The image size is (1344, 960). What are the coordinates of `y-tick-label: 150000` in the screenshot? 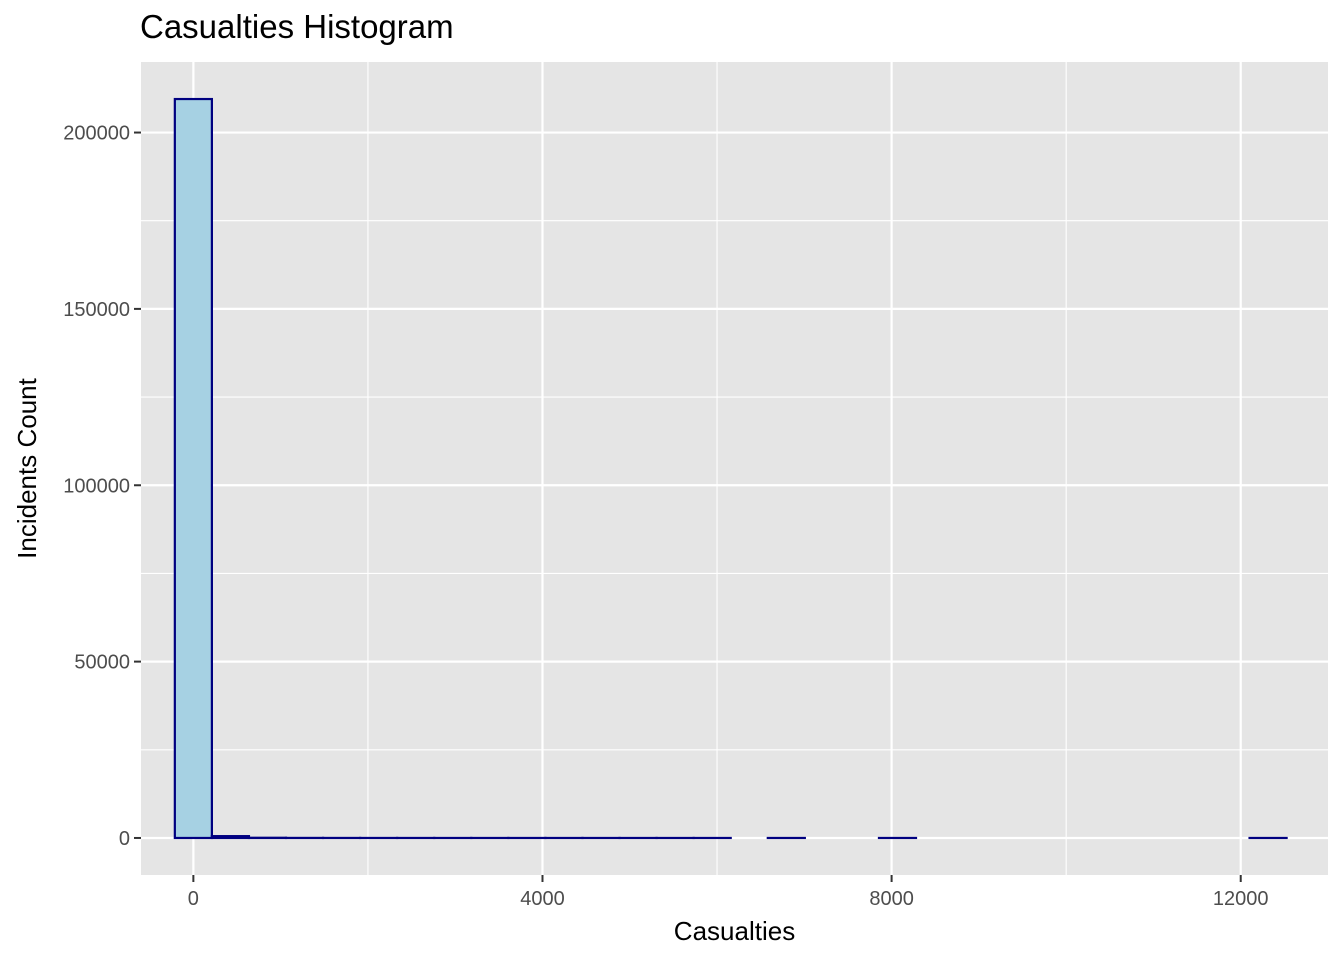 It's located at (96, 310).